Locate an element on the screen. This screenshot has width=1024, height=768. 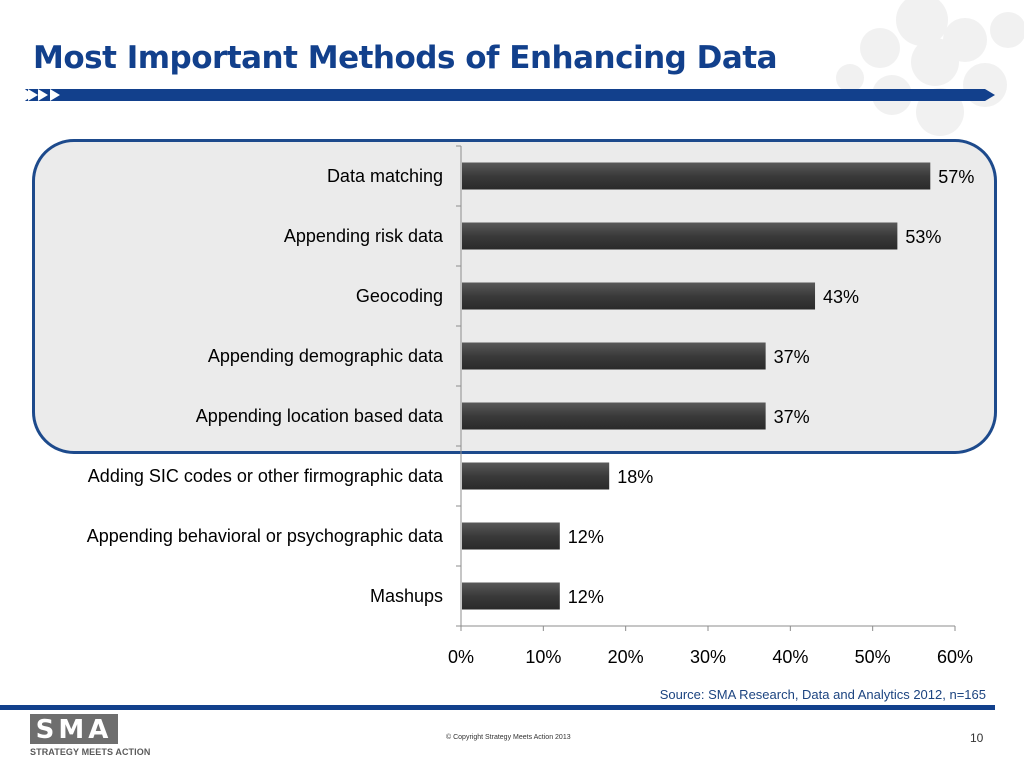
page-title: Most Important Methods of Enhancing Data is located at coordinates (405, 58).